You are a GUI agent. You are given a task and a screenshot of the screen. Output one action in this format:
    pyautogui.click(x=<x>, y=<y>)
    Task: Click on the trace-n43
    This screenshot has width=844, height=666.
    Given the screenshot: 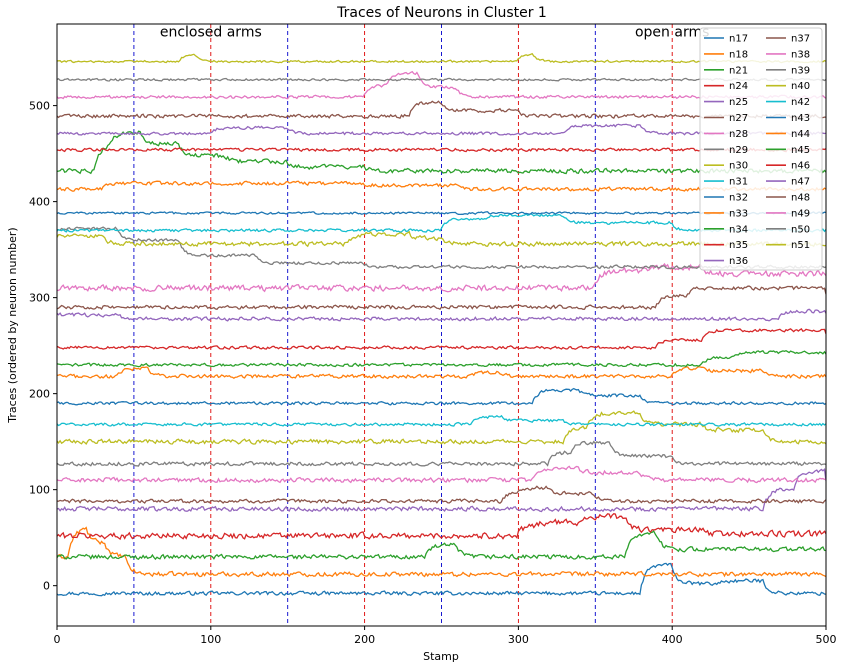 What is the action you would take?
    pyautogui.click(x=441, y=213)
    